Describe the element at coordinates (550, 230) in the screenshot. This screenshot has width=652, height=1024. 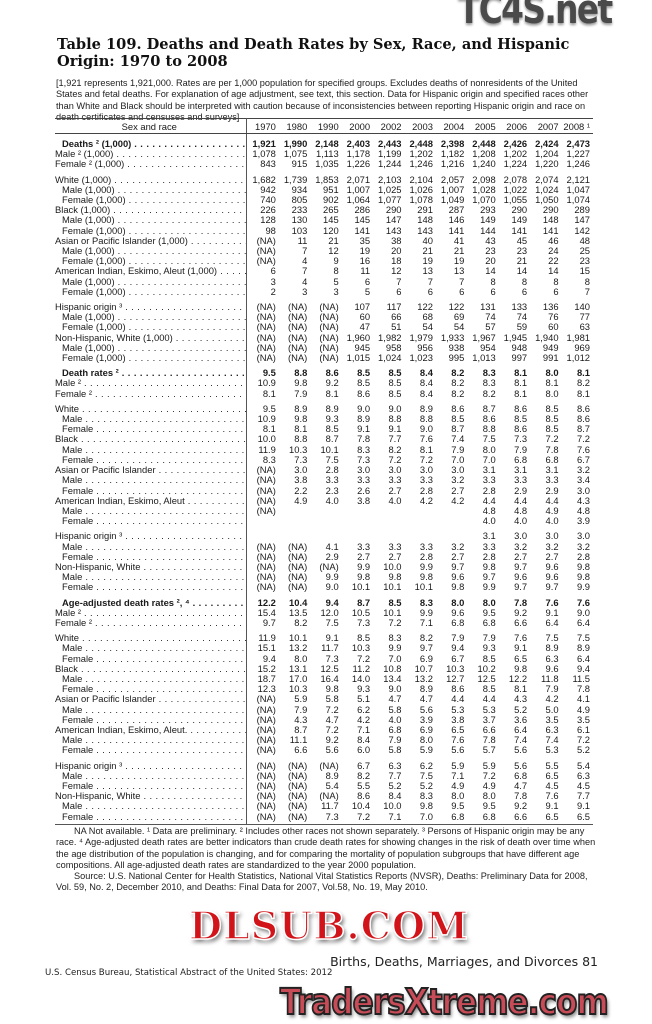
I see `table-cell: 141` at that location.